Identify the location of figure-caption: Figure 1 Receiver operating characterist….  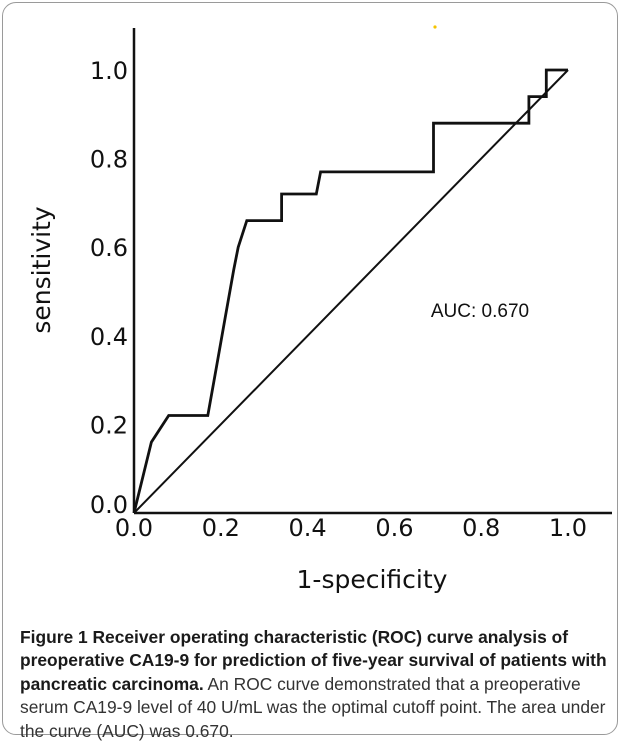
(315, 684).